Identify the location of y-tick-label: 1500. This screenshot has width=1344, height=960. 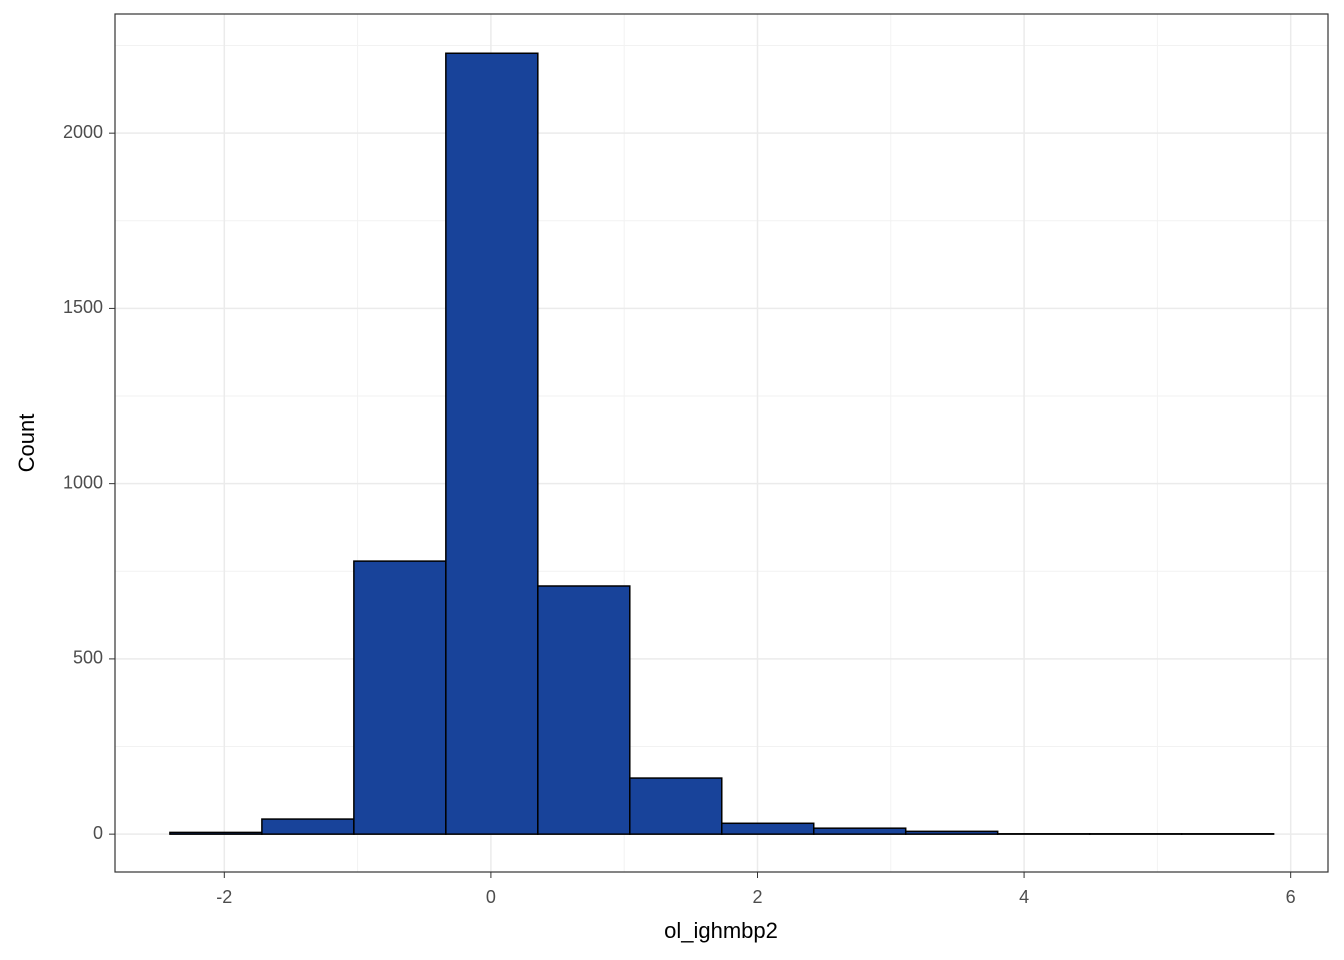
(83, 307).